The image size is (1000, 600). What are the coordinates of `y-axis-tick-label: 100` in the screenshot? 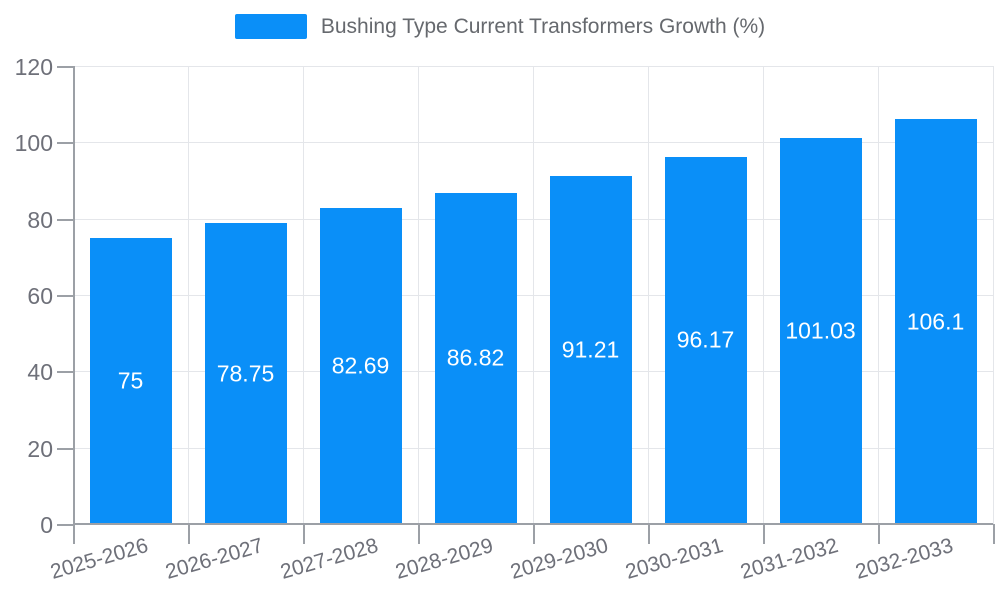 It's located at (33, 143).